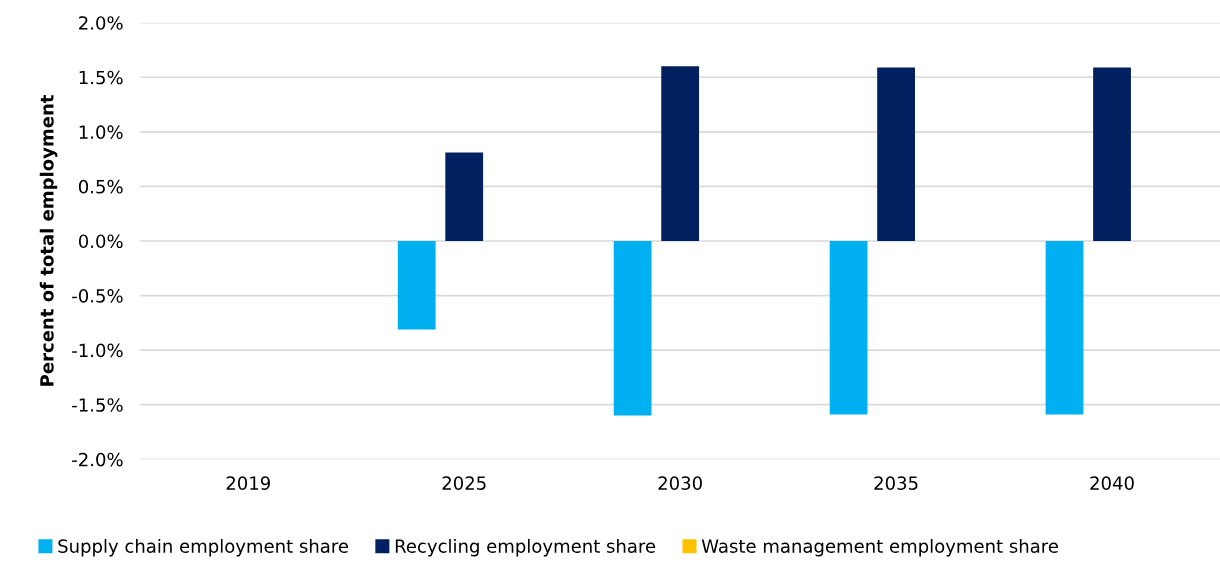 This screenshot has width=1220, height=567. I want to click on y-tick-label: -2.0%, so click(97, 459).